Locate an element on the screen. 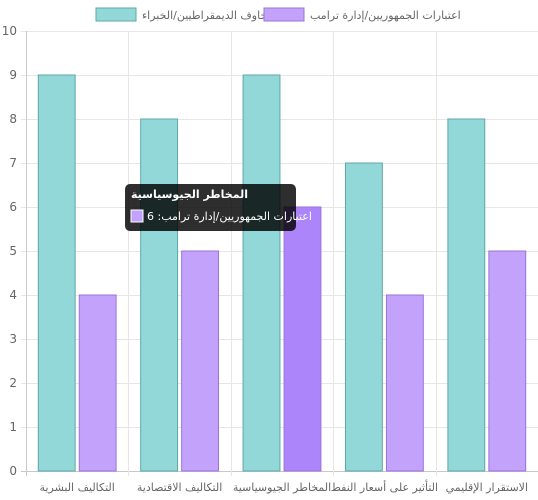 This screenshot has height=500, width=538. legend-swatch-democrats is located at coordinates (116, 14).